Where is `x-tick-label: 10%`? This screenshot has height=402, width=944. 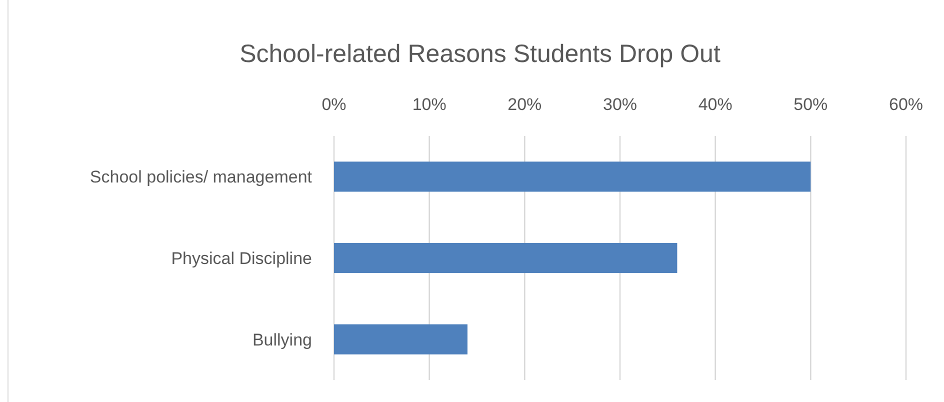
x-tick-label: 10% is located at coordinates (429, 104).